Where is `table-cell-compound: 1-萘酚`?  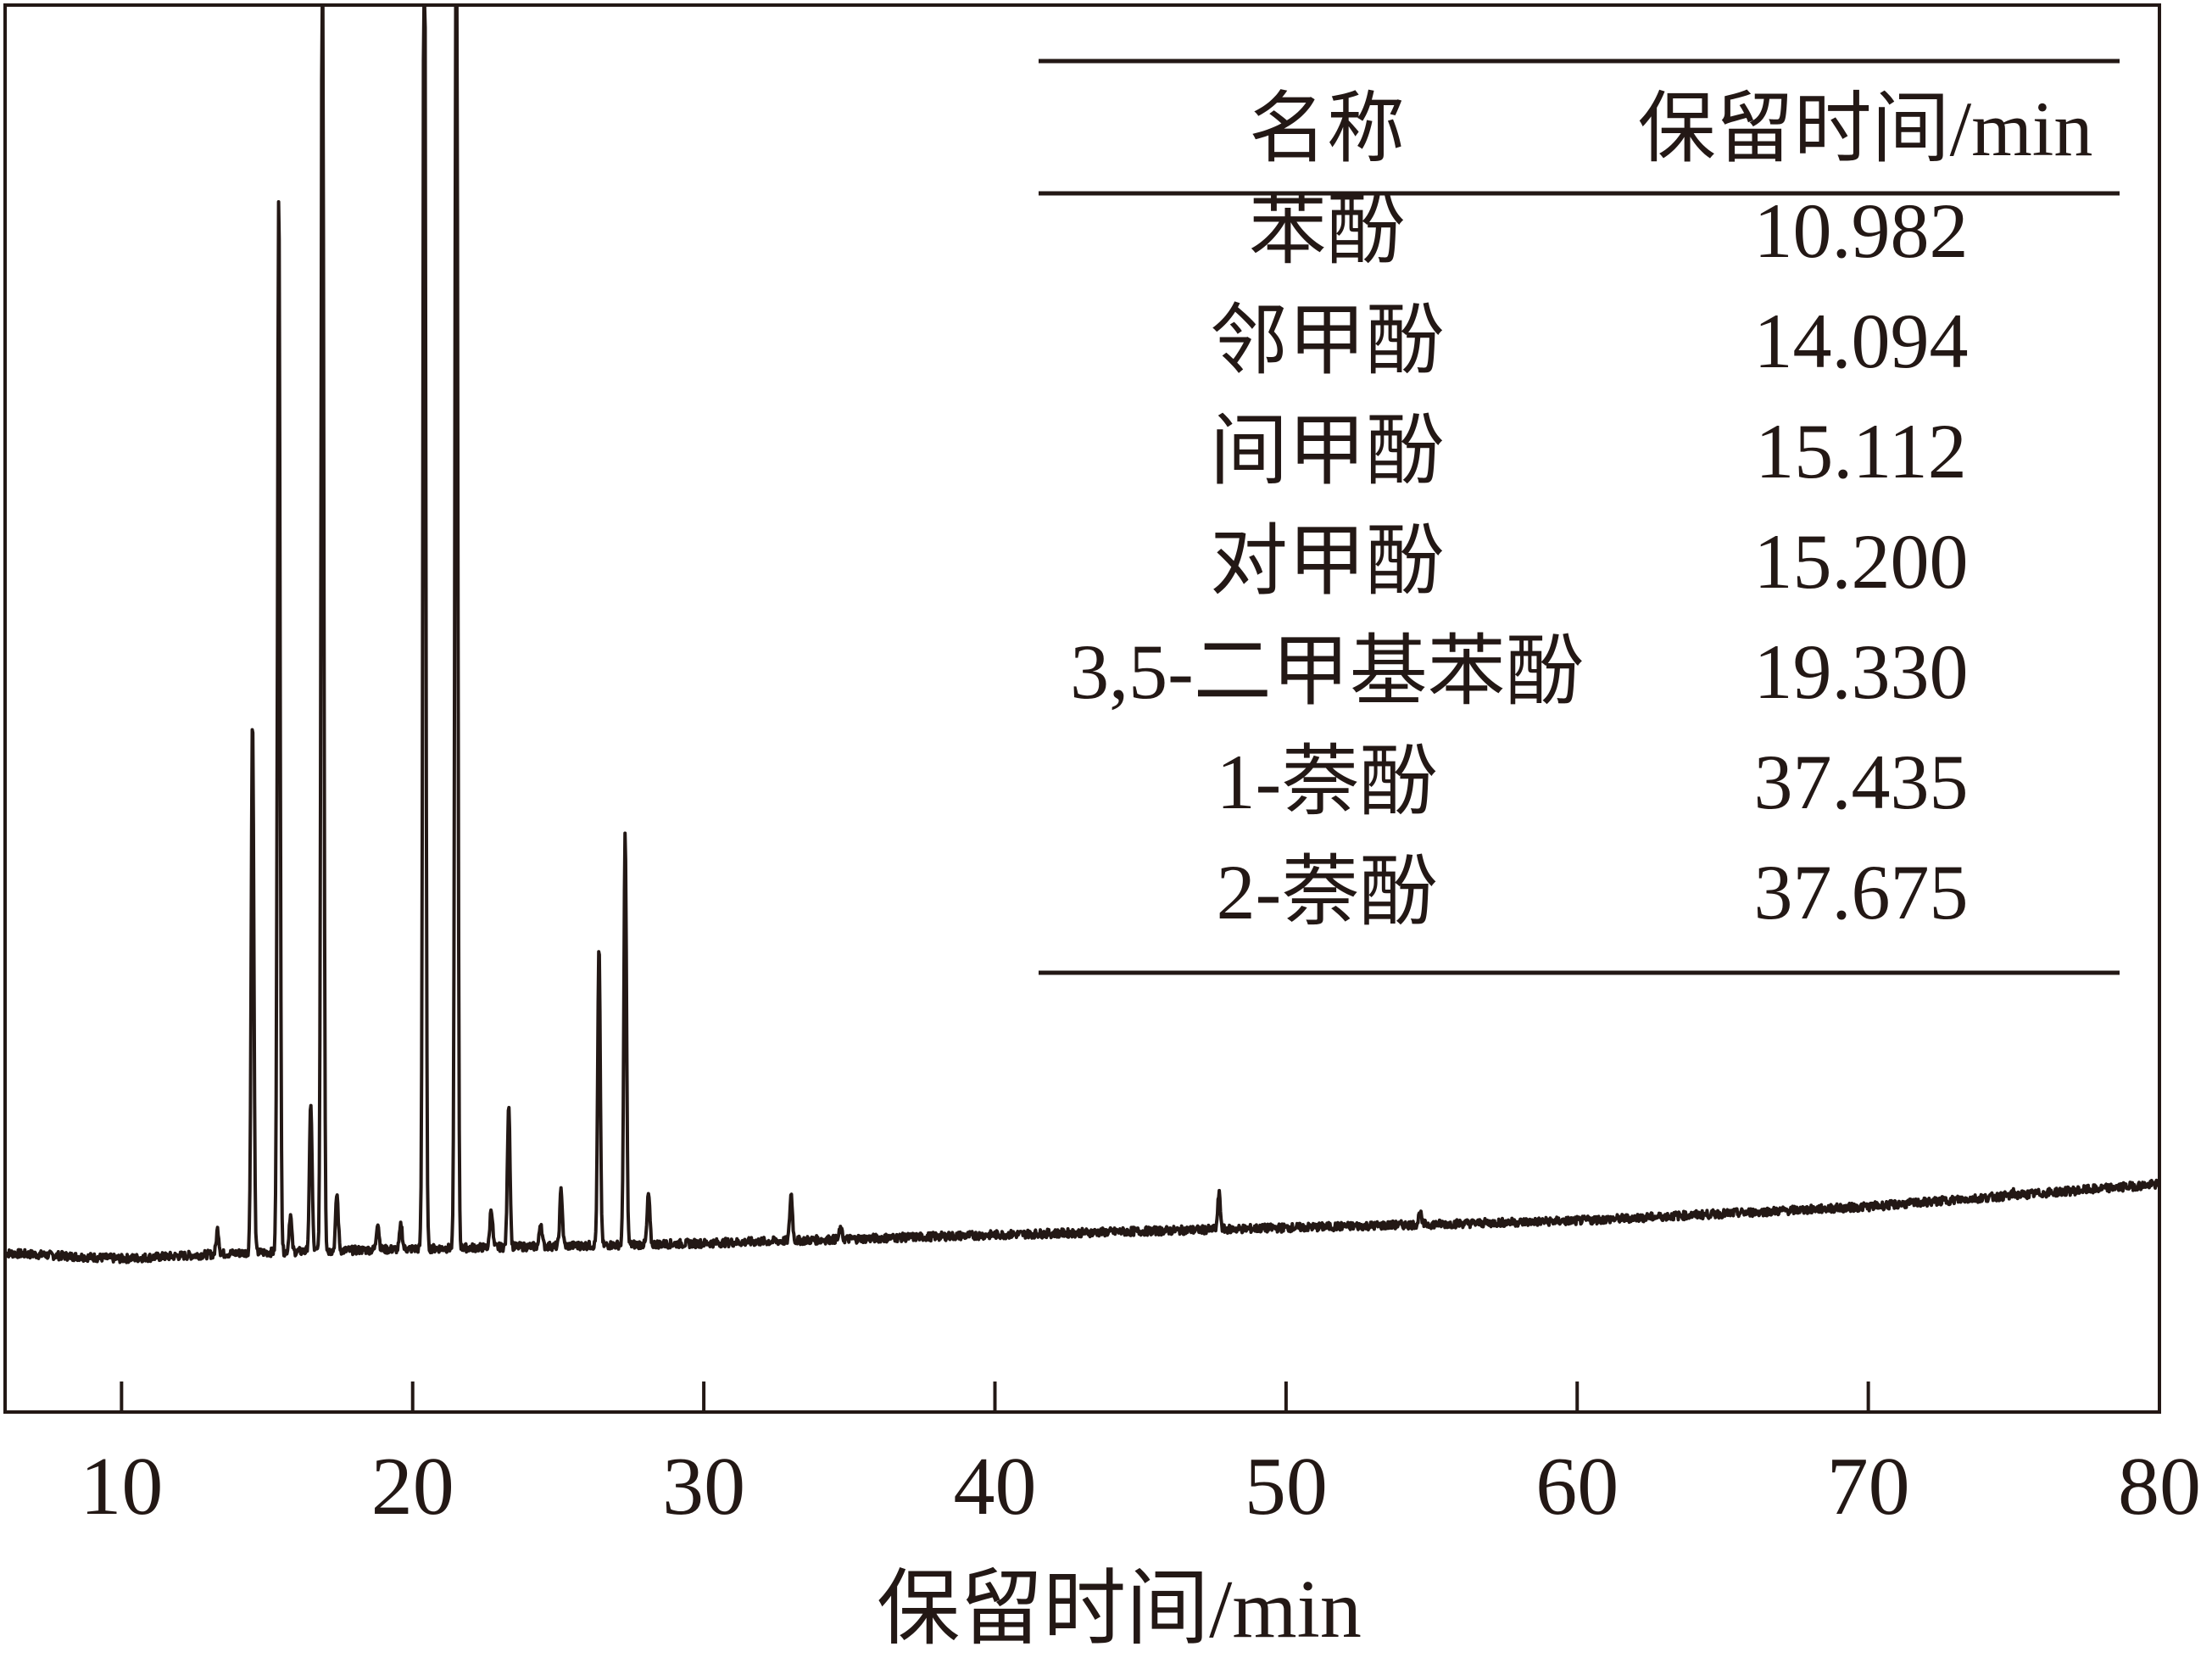
table-cell-compound: 1-萘酚 is located at coordinates (1327, 782).